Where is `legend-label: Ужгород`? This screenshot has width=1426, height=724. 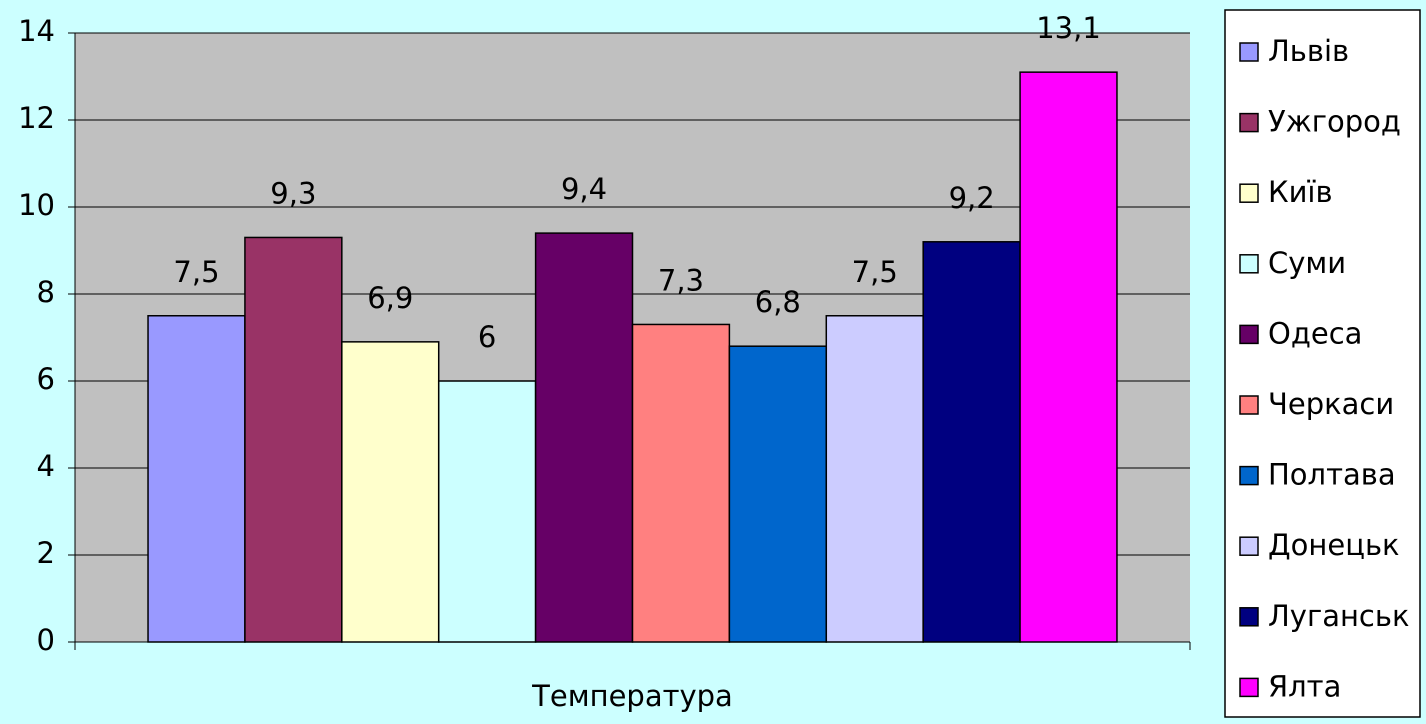 legend-label: Ужгород is located at coordinates (1334, 122).